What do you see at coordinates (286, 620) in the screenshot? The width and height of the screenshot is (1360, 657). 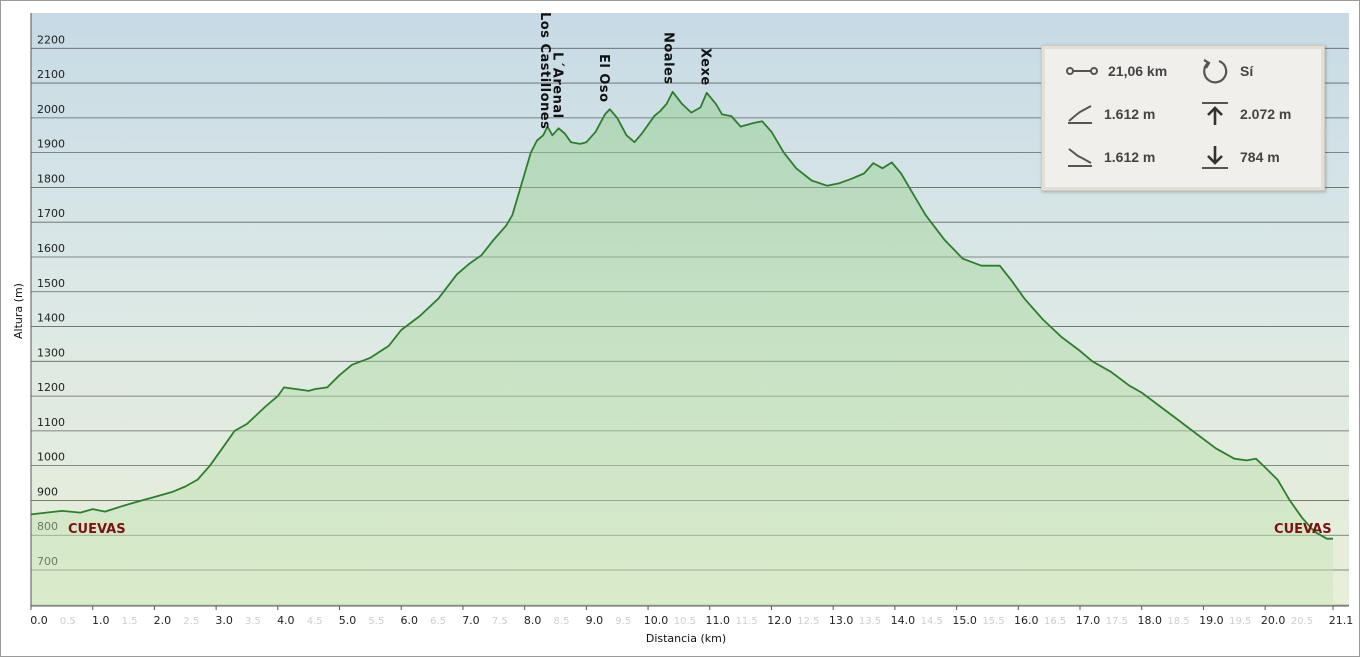 I see `x-tick-label: 4.0` at bounding box center [286, 620].